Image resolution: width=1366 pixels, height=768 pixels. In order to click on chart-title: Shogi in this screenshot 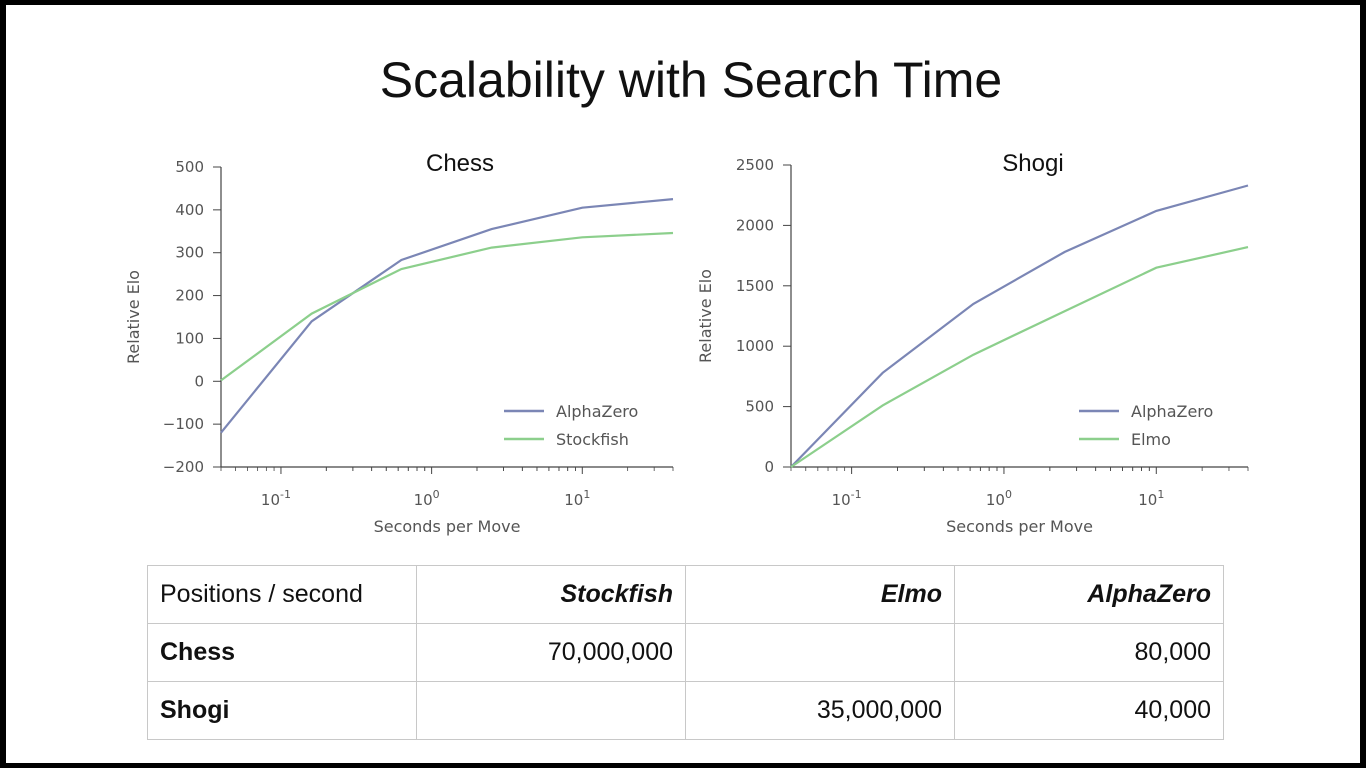, I will do `click(1032, 163)`.